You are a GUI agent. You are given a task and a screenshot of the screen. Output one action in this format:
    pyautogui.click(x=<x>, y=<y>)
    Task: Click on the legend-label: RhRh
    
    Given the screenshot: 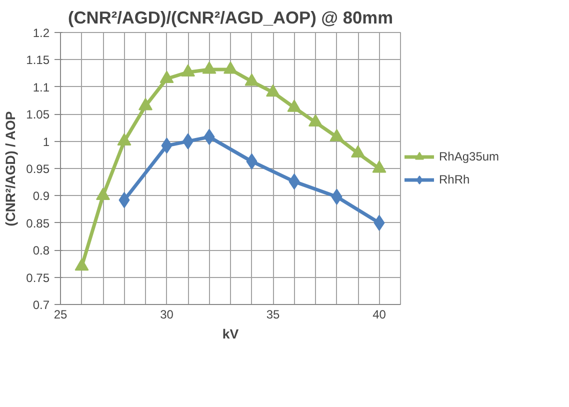 What is the action you would take?
    pyautogui.click(x=454, y=179)
    